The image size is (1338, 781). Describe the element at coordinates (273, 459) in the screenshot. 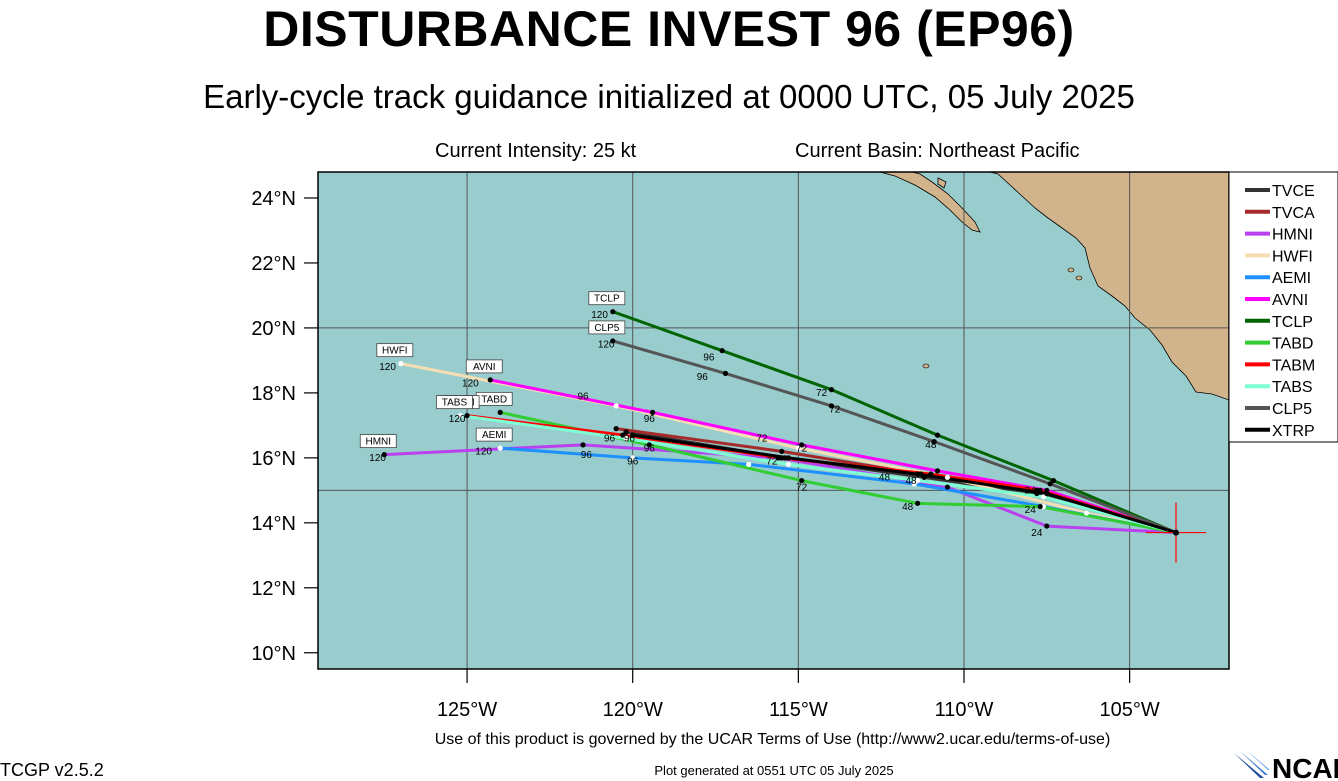

I see `lat-tick-label: 16°N` at that location.